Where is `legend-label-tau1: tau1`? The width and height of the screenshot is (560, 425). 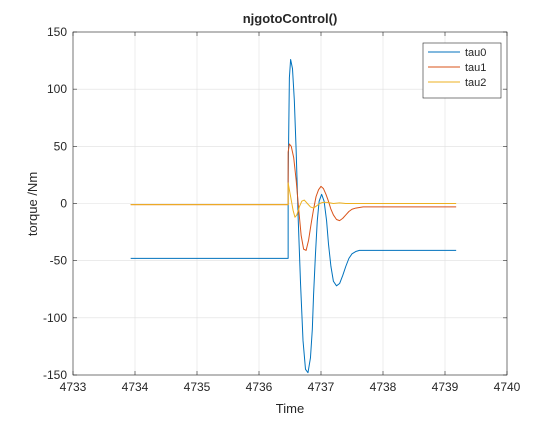 legend-label-tau1: tau1 is located at coordinates (475, 68).